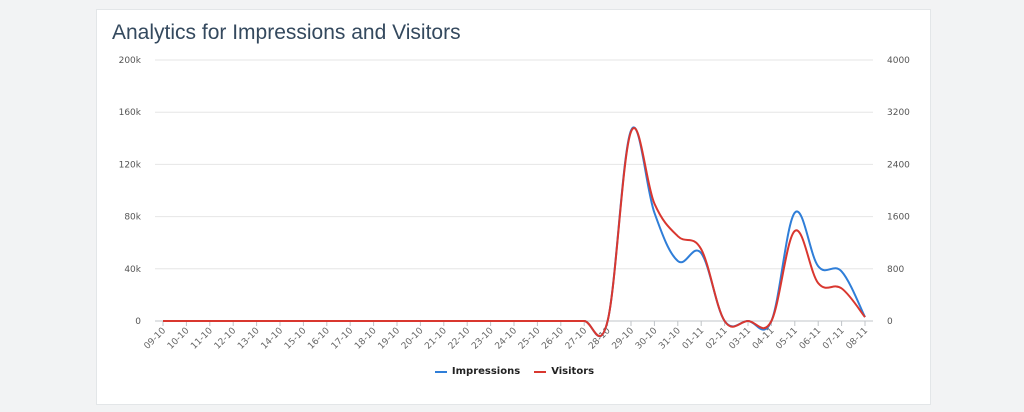 Image resolution: width=1024 pixels, height=412 pixels. What do you see at coordinates (156, 339) in the screenshot?
I see `x-tick-label: 09-10` at bounding box center [156, 339].